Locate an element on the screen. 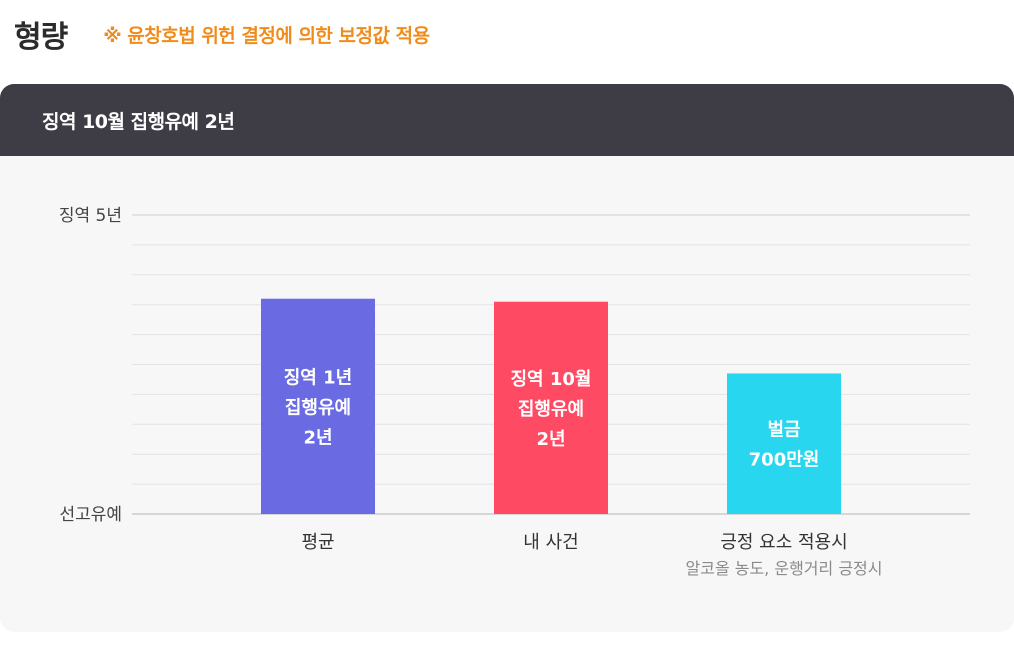 The image size is (1014, 646). bar-label: 징역 10월 is located at coordinates (551, 379).